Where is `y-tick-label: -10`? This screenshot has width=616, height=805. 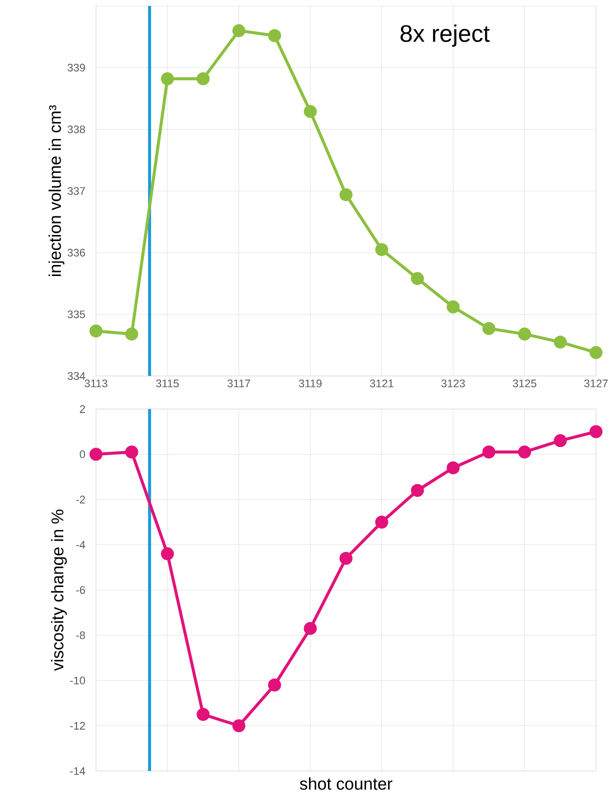 y-tick-label: -10 is located at coordinates (78, 680).